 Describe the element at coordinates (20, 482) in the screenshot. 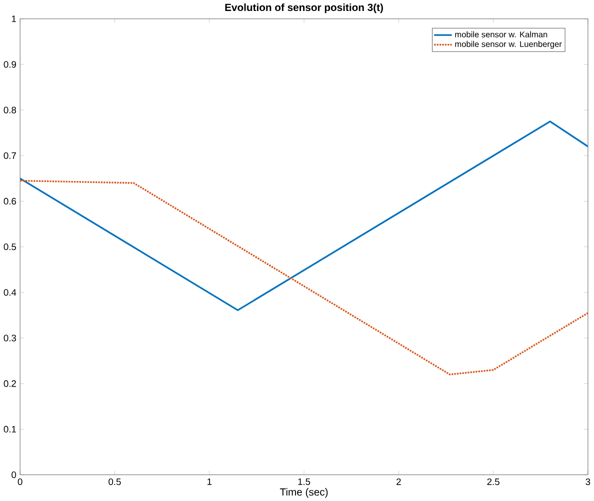

I see `x-tick-label: 0` at that location.